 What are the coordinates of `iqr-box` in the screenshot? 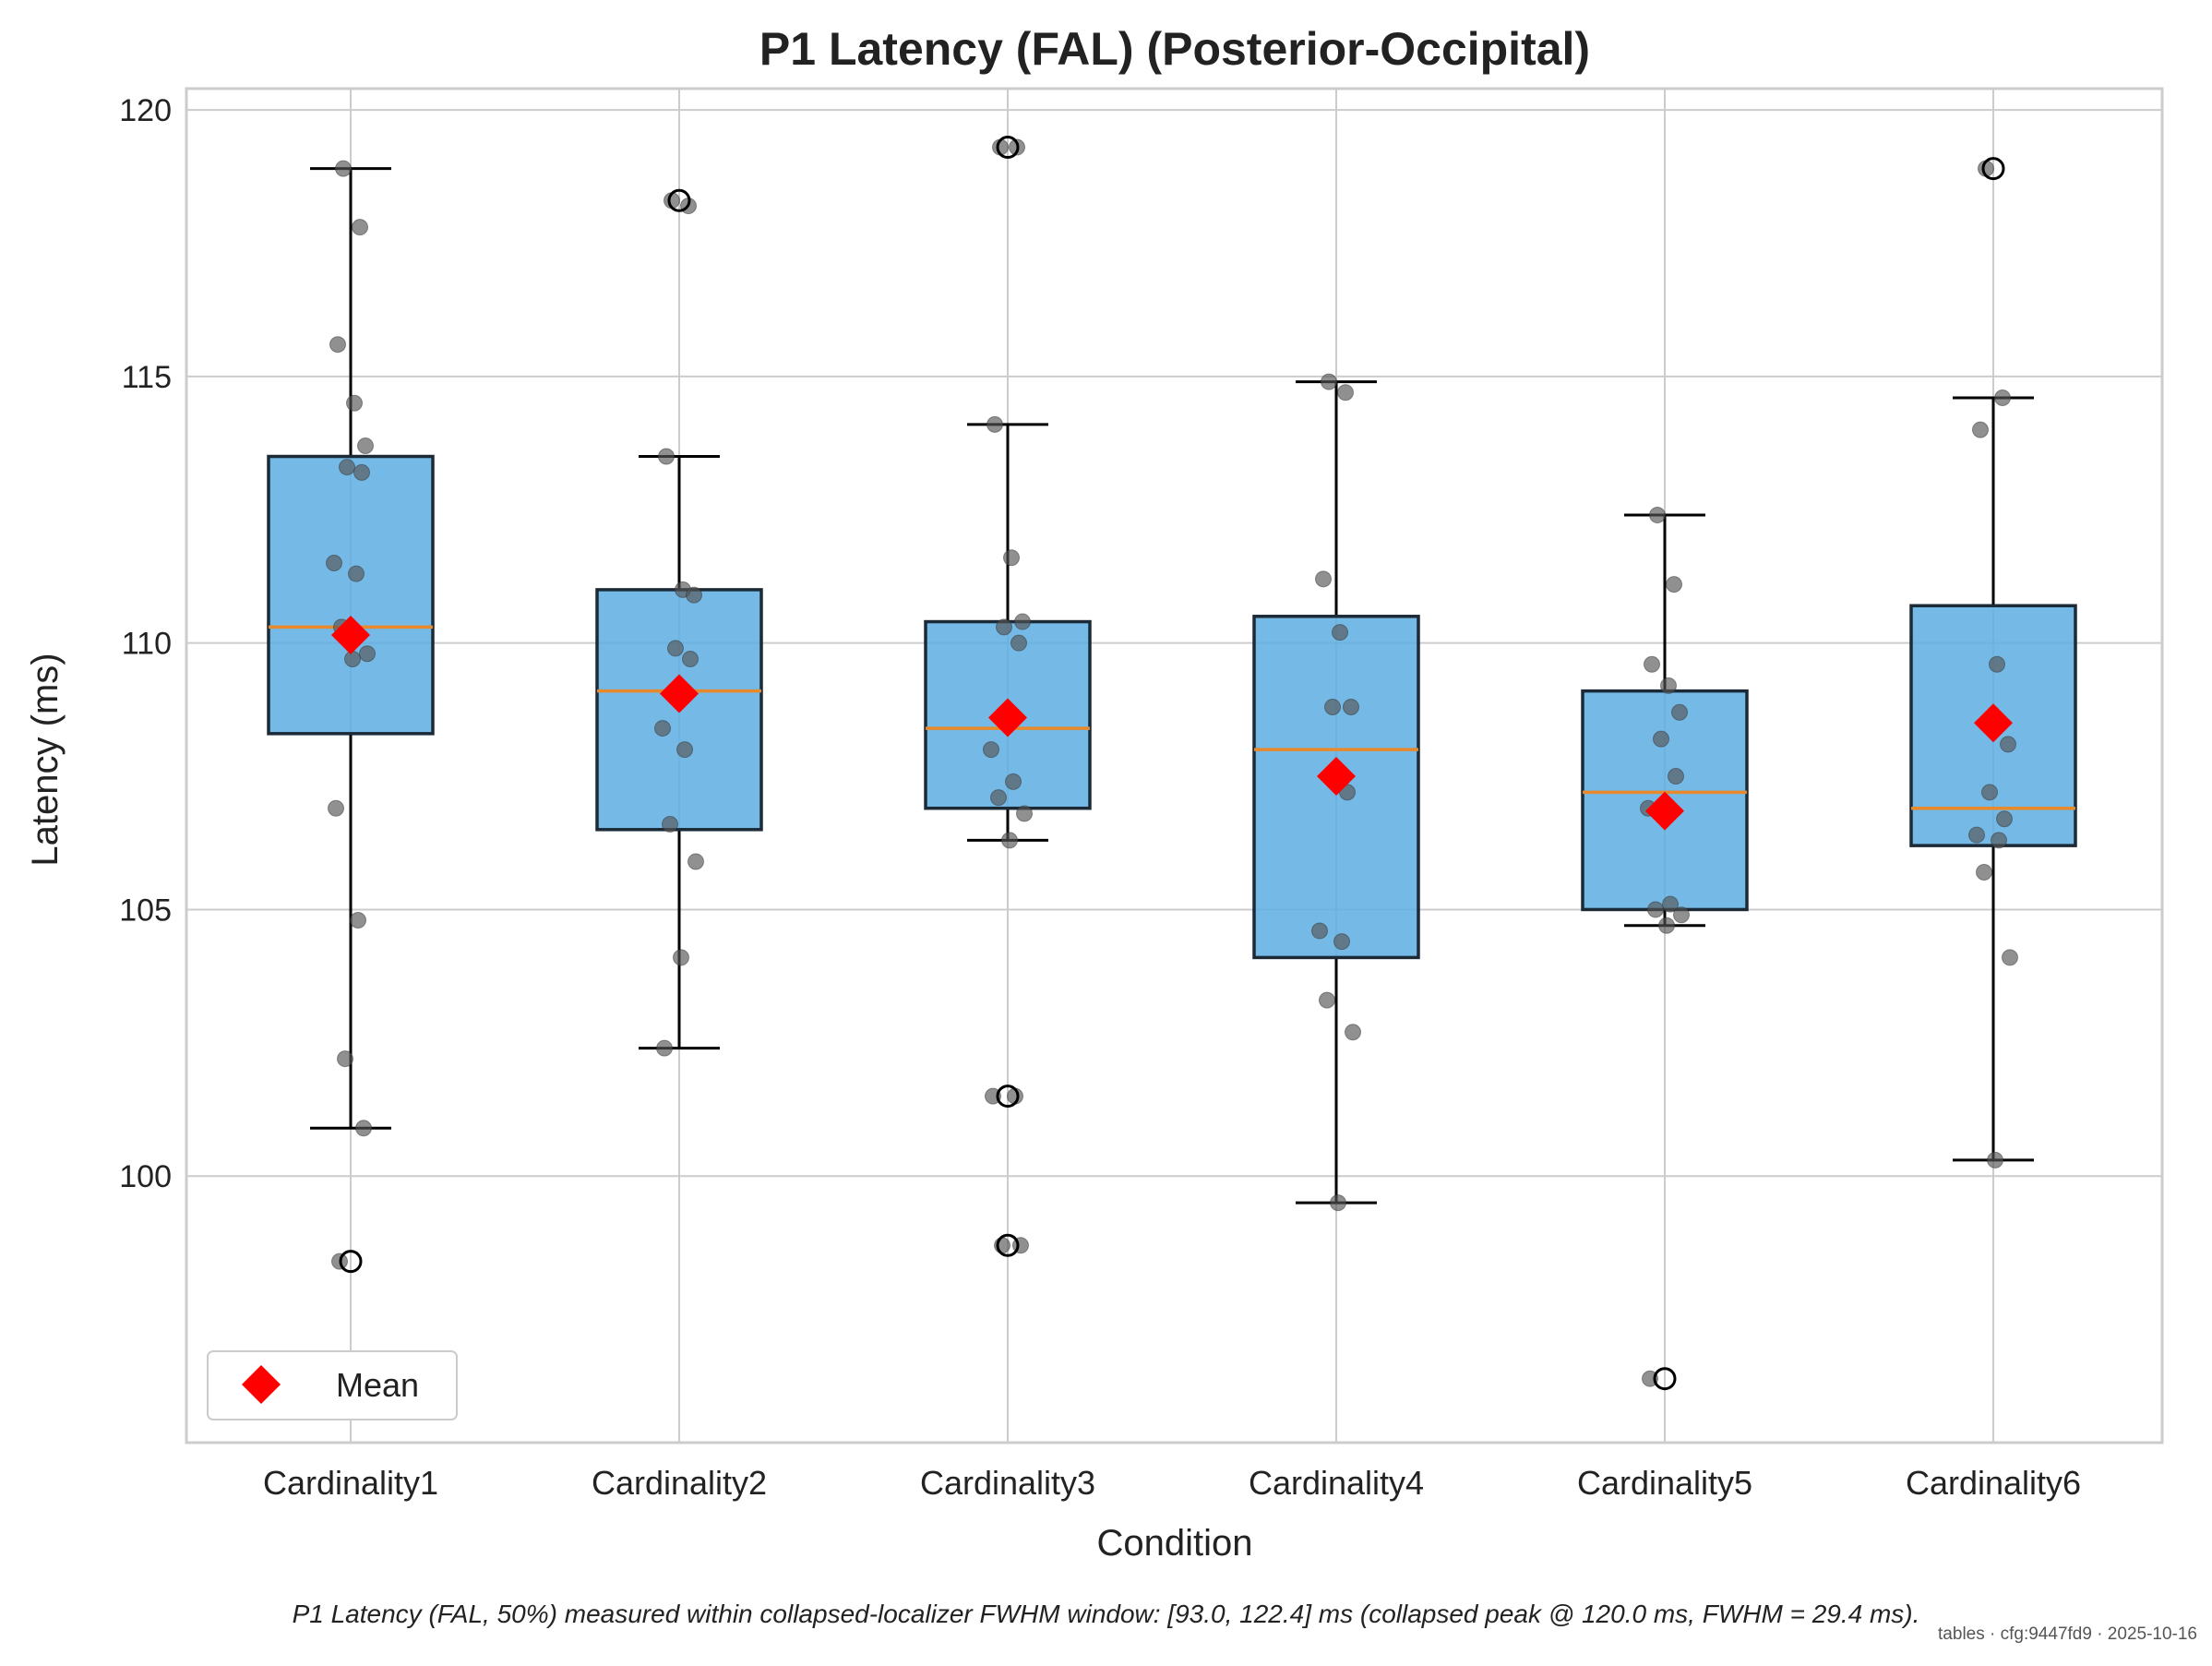 It's located at (351, 595).